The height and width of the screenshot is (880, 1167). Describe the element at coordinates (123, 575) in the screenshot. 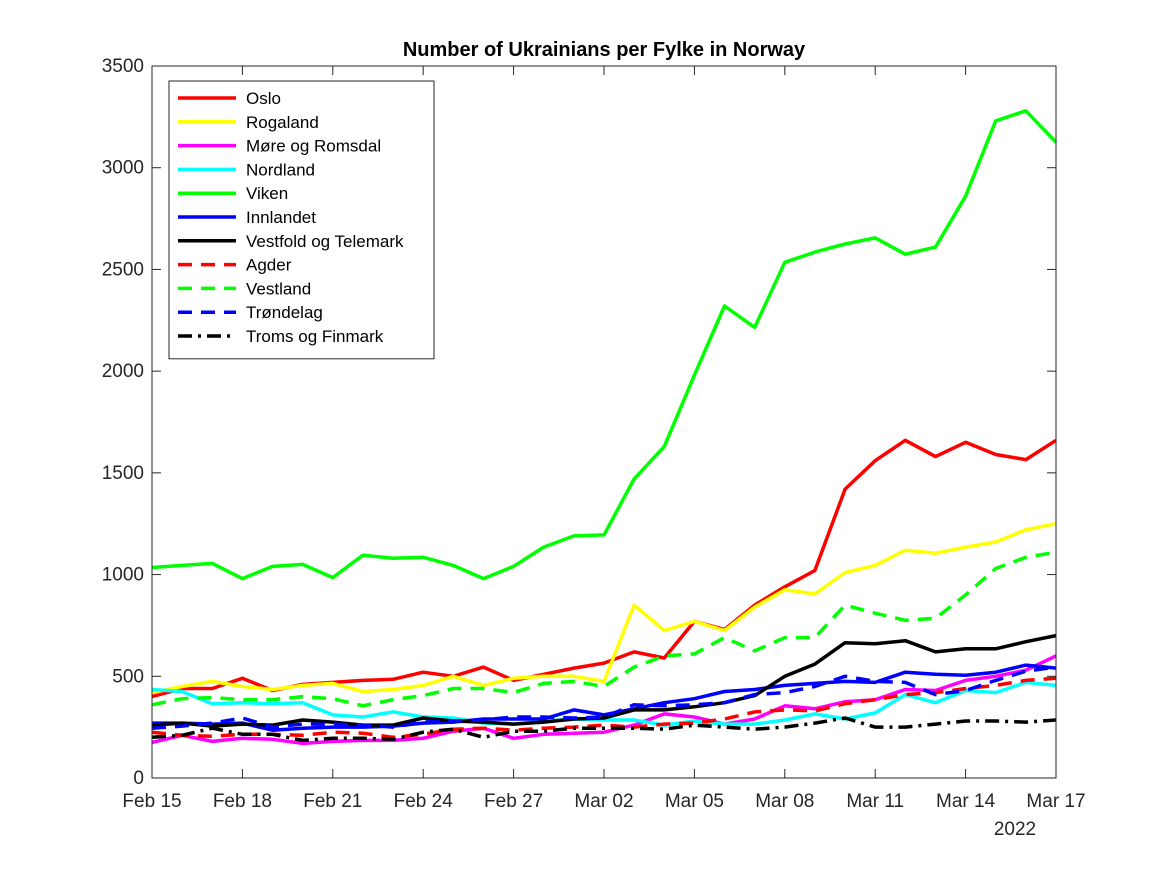

I see `y-tick-label: 1000` at that location.